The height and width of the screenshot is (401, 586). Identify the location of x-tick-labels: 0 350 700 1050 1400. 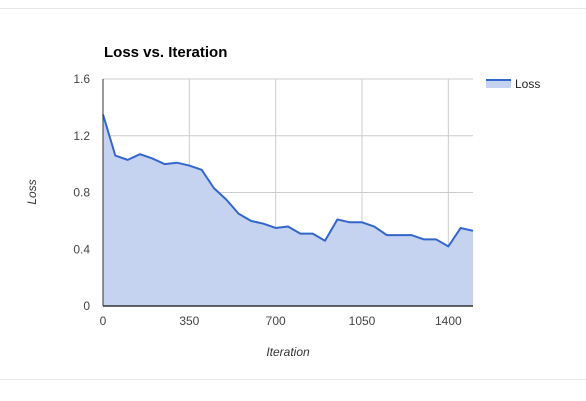
(281, 321).